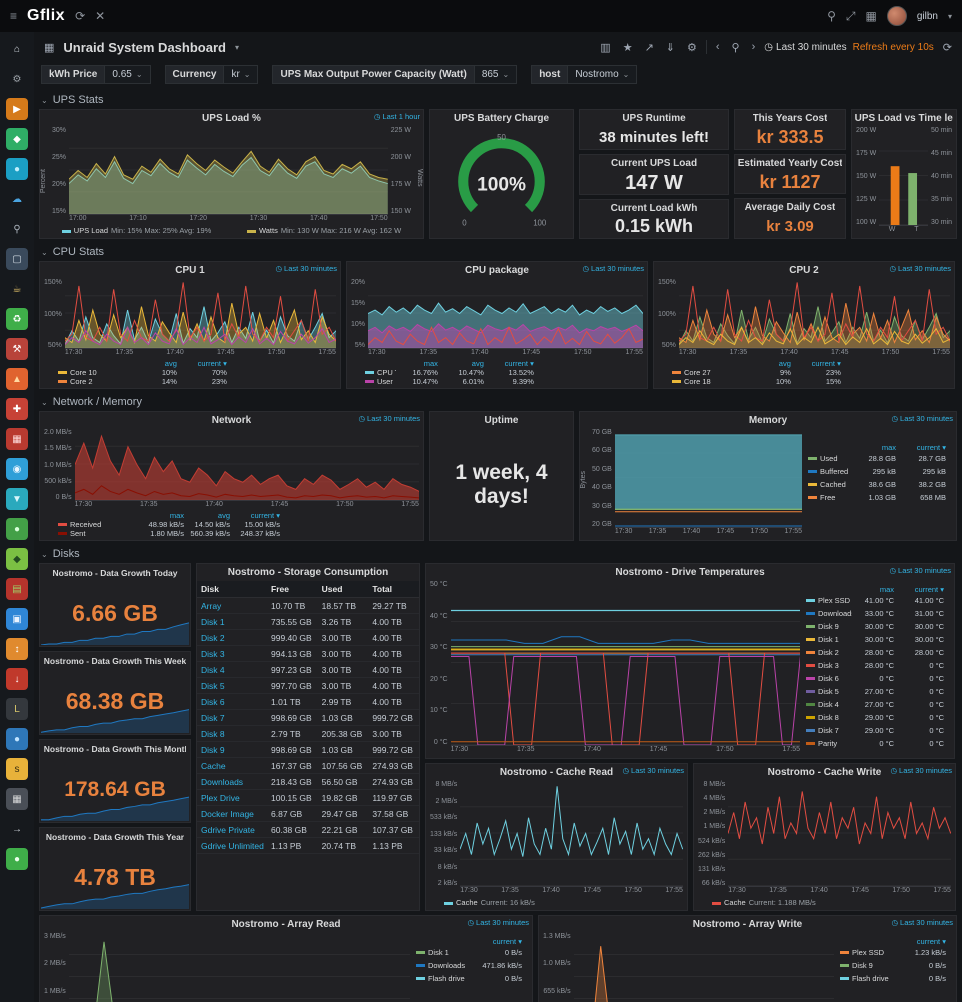 This screenshot has height=1002, width=962. Describe the element at coordinates (692, 47) in the screenshot. I see `settings-gear-icon: ⚙` at that location.